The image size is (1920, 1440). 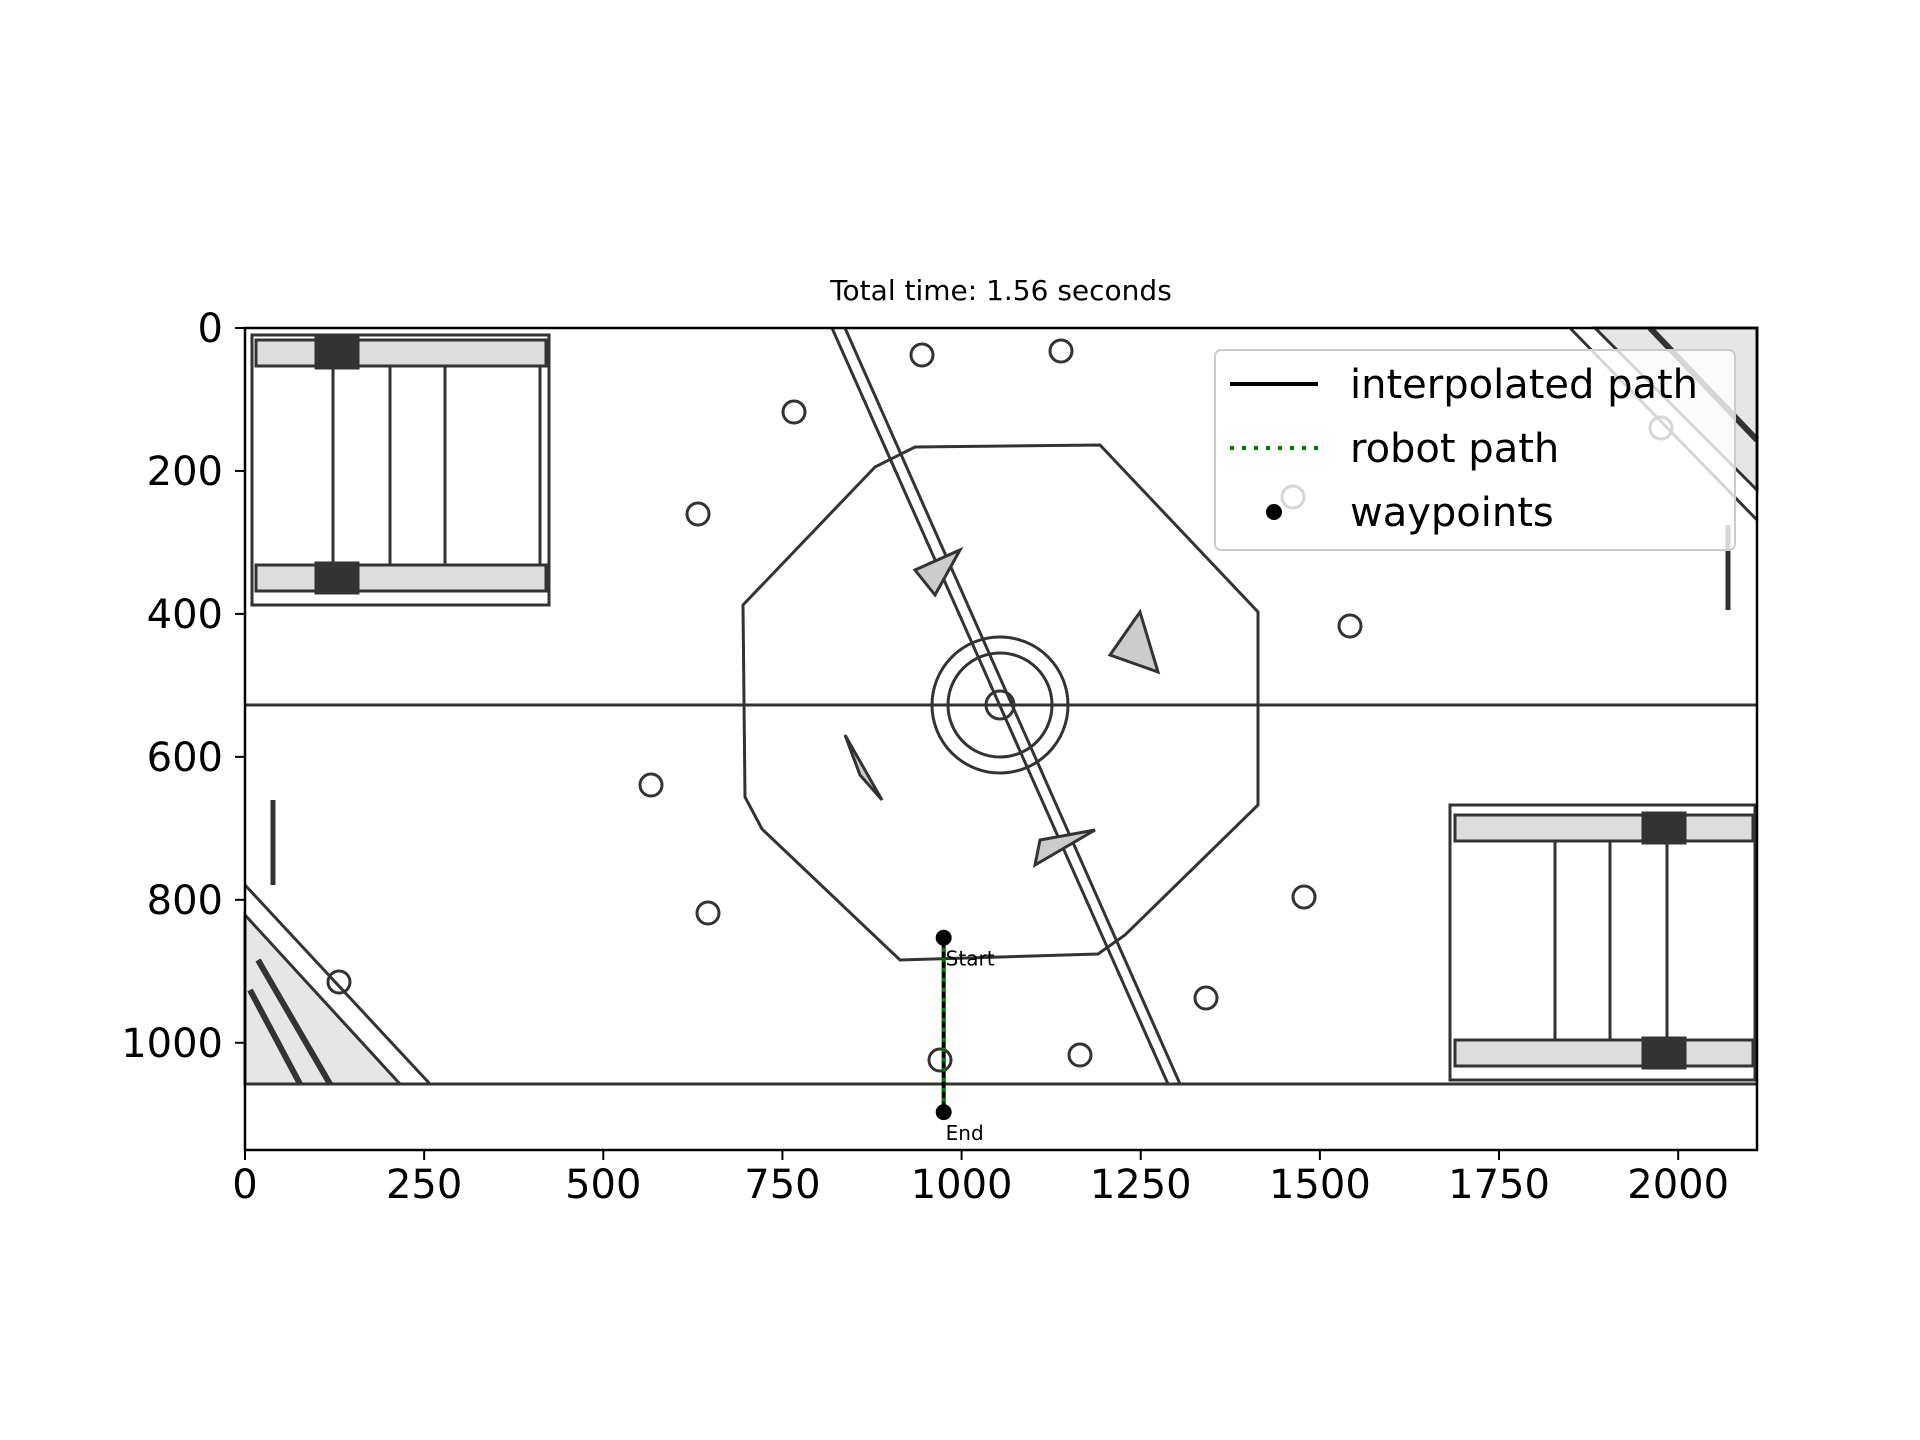 I want to click on y-tick-label: 400, so click(x=185, y=615).